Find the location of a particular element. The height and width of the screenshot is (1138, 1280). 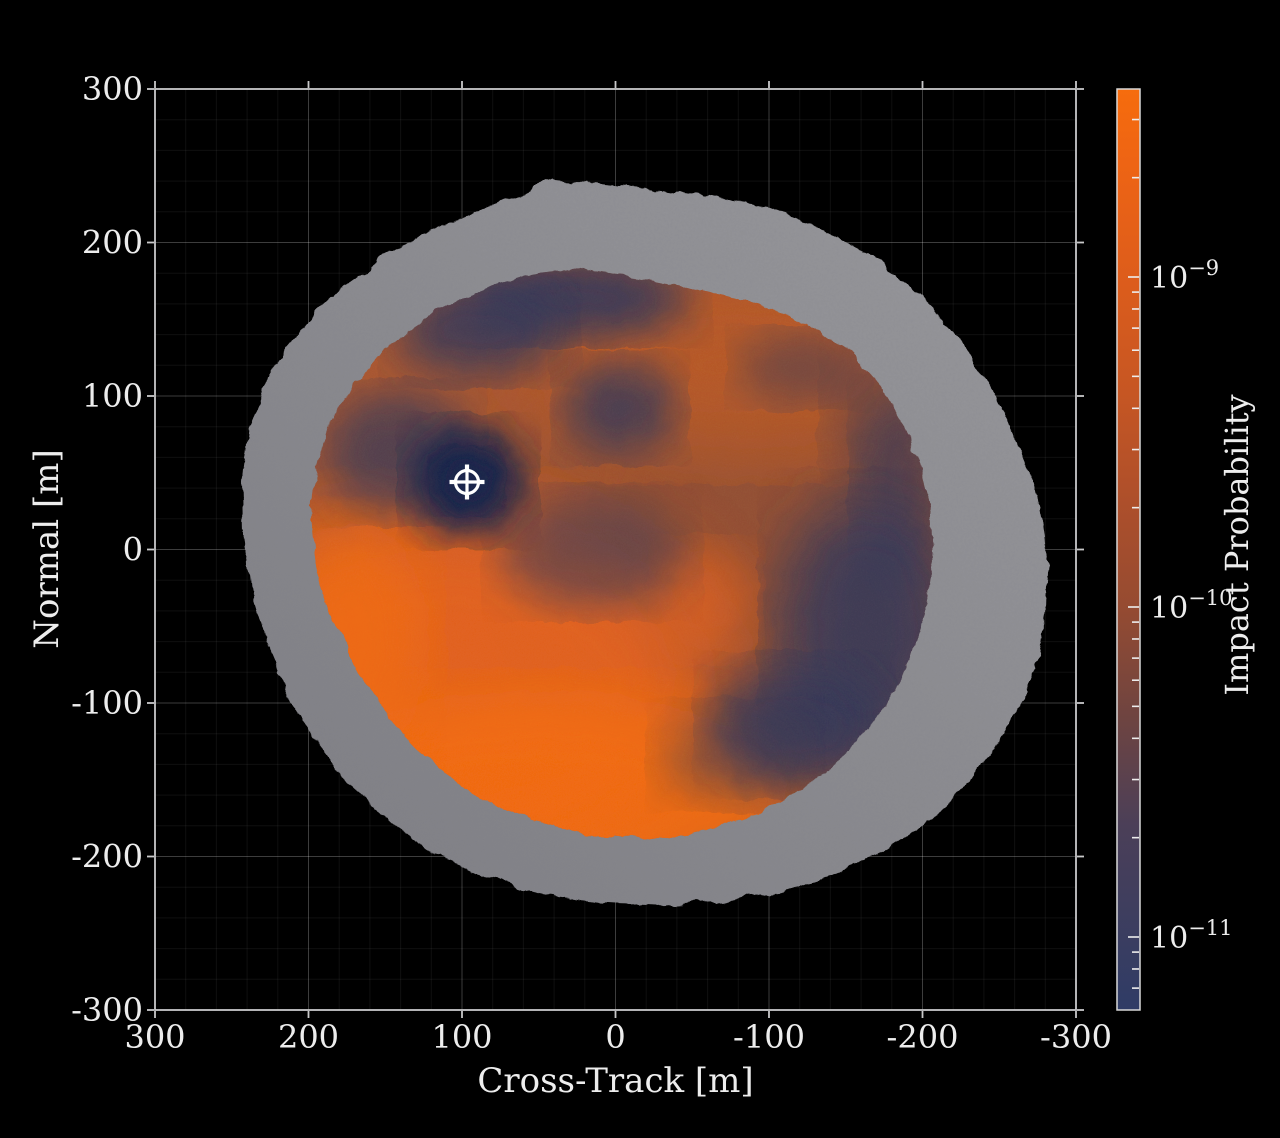

colorbar-gradient is located at coordinates (1128, 549).